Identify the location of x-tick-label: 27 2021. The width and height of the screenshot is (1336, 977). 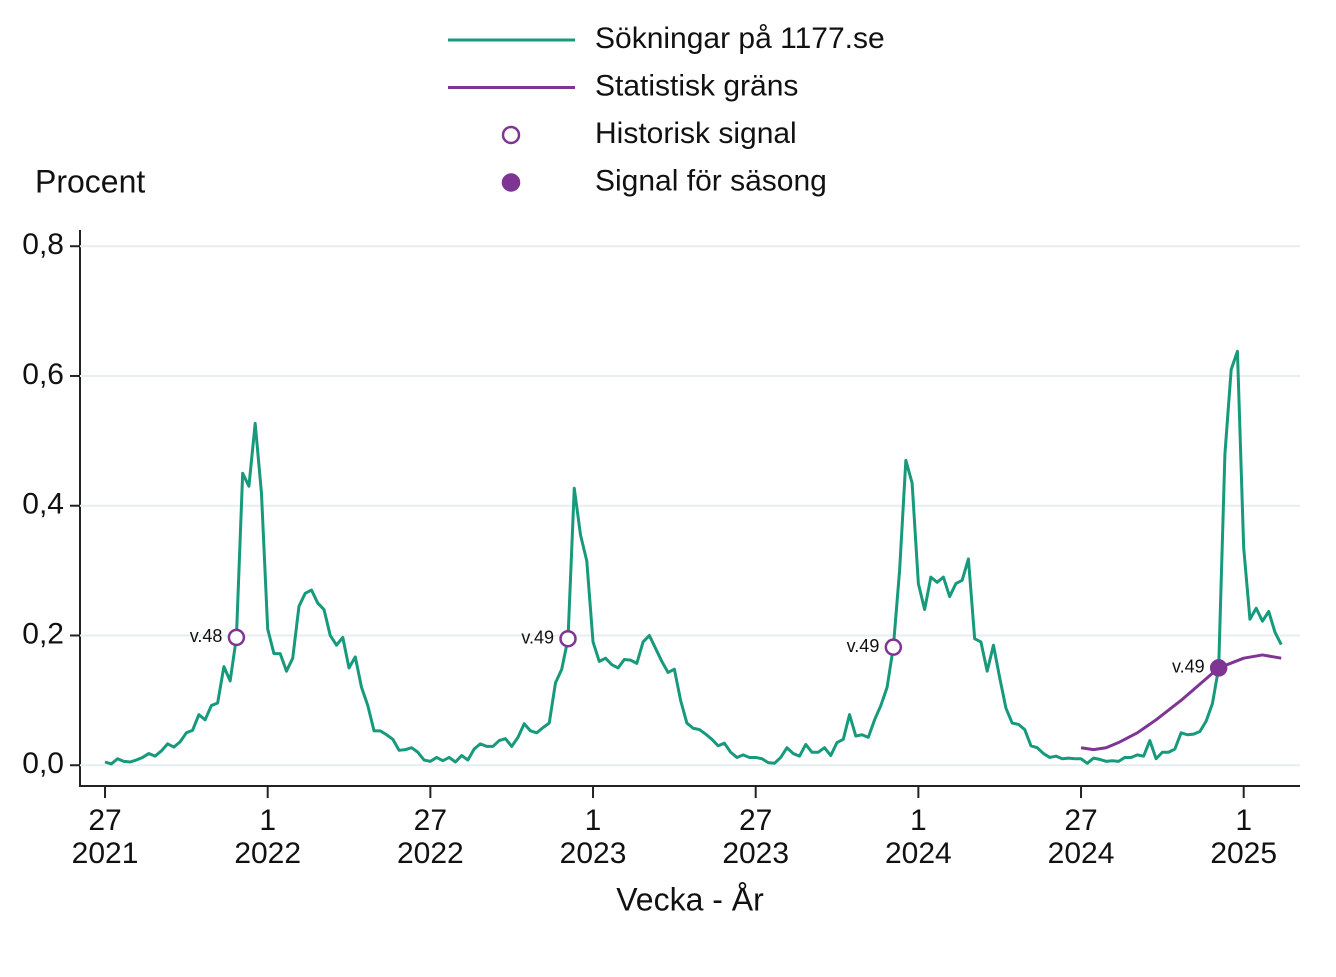
(105, 837).